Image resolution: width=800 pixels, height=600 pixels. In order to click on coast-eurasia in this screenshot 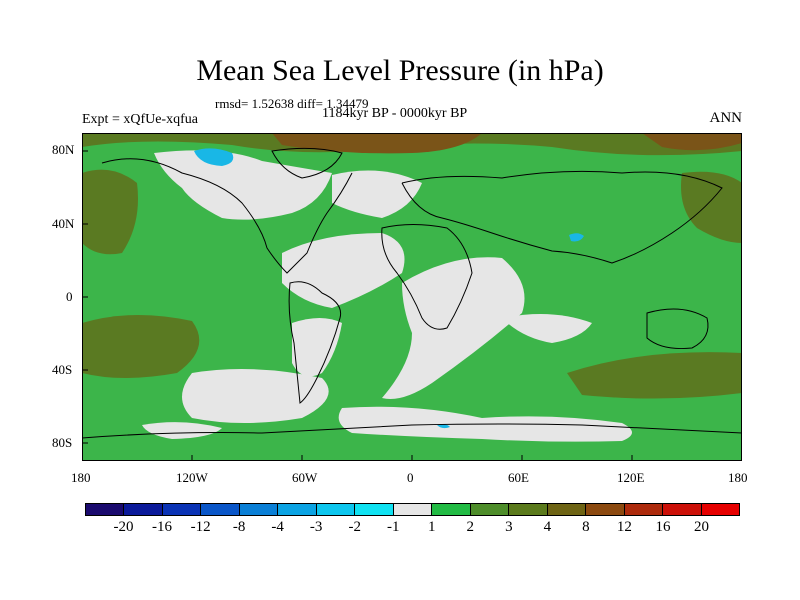, I will do `click(562, 217)`.